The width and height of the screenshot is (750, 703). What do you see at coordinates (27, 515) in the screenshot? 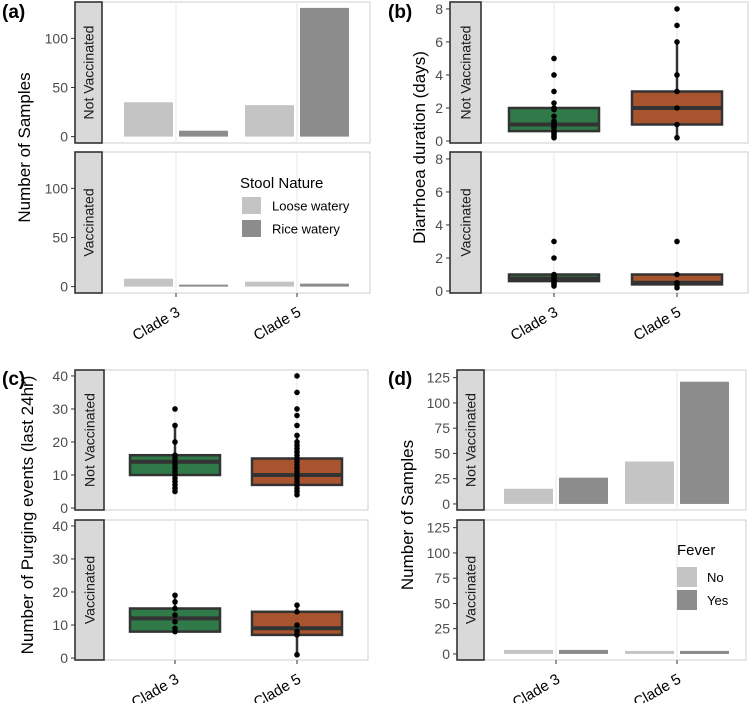
I see `y-axis-title: Number of Purging events (last 24hr)` at bounding box center [27, 515].